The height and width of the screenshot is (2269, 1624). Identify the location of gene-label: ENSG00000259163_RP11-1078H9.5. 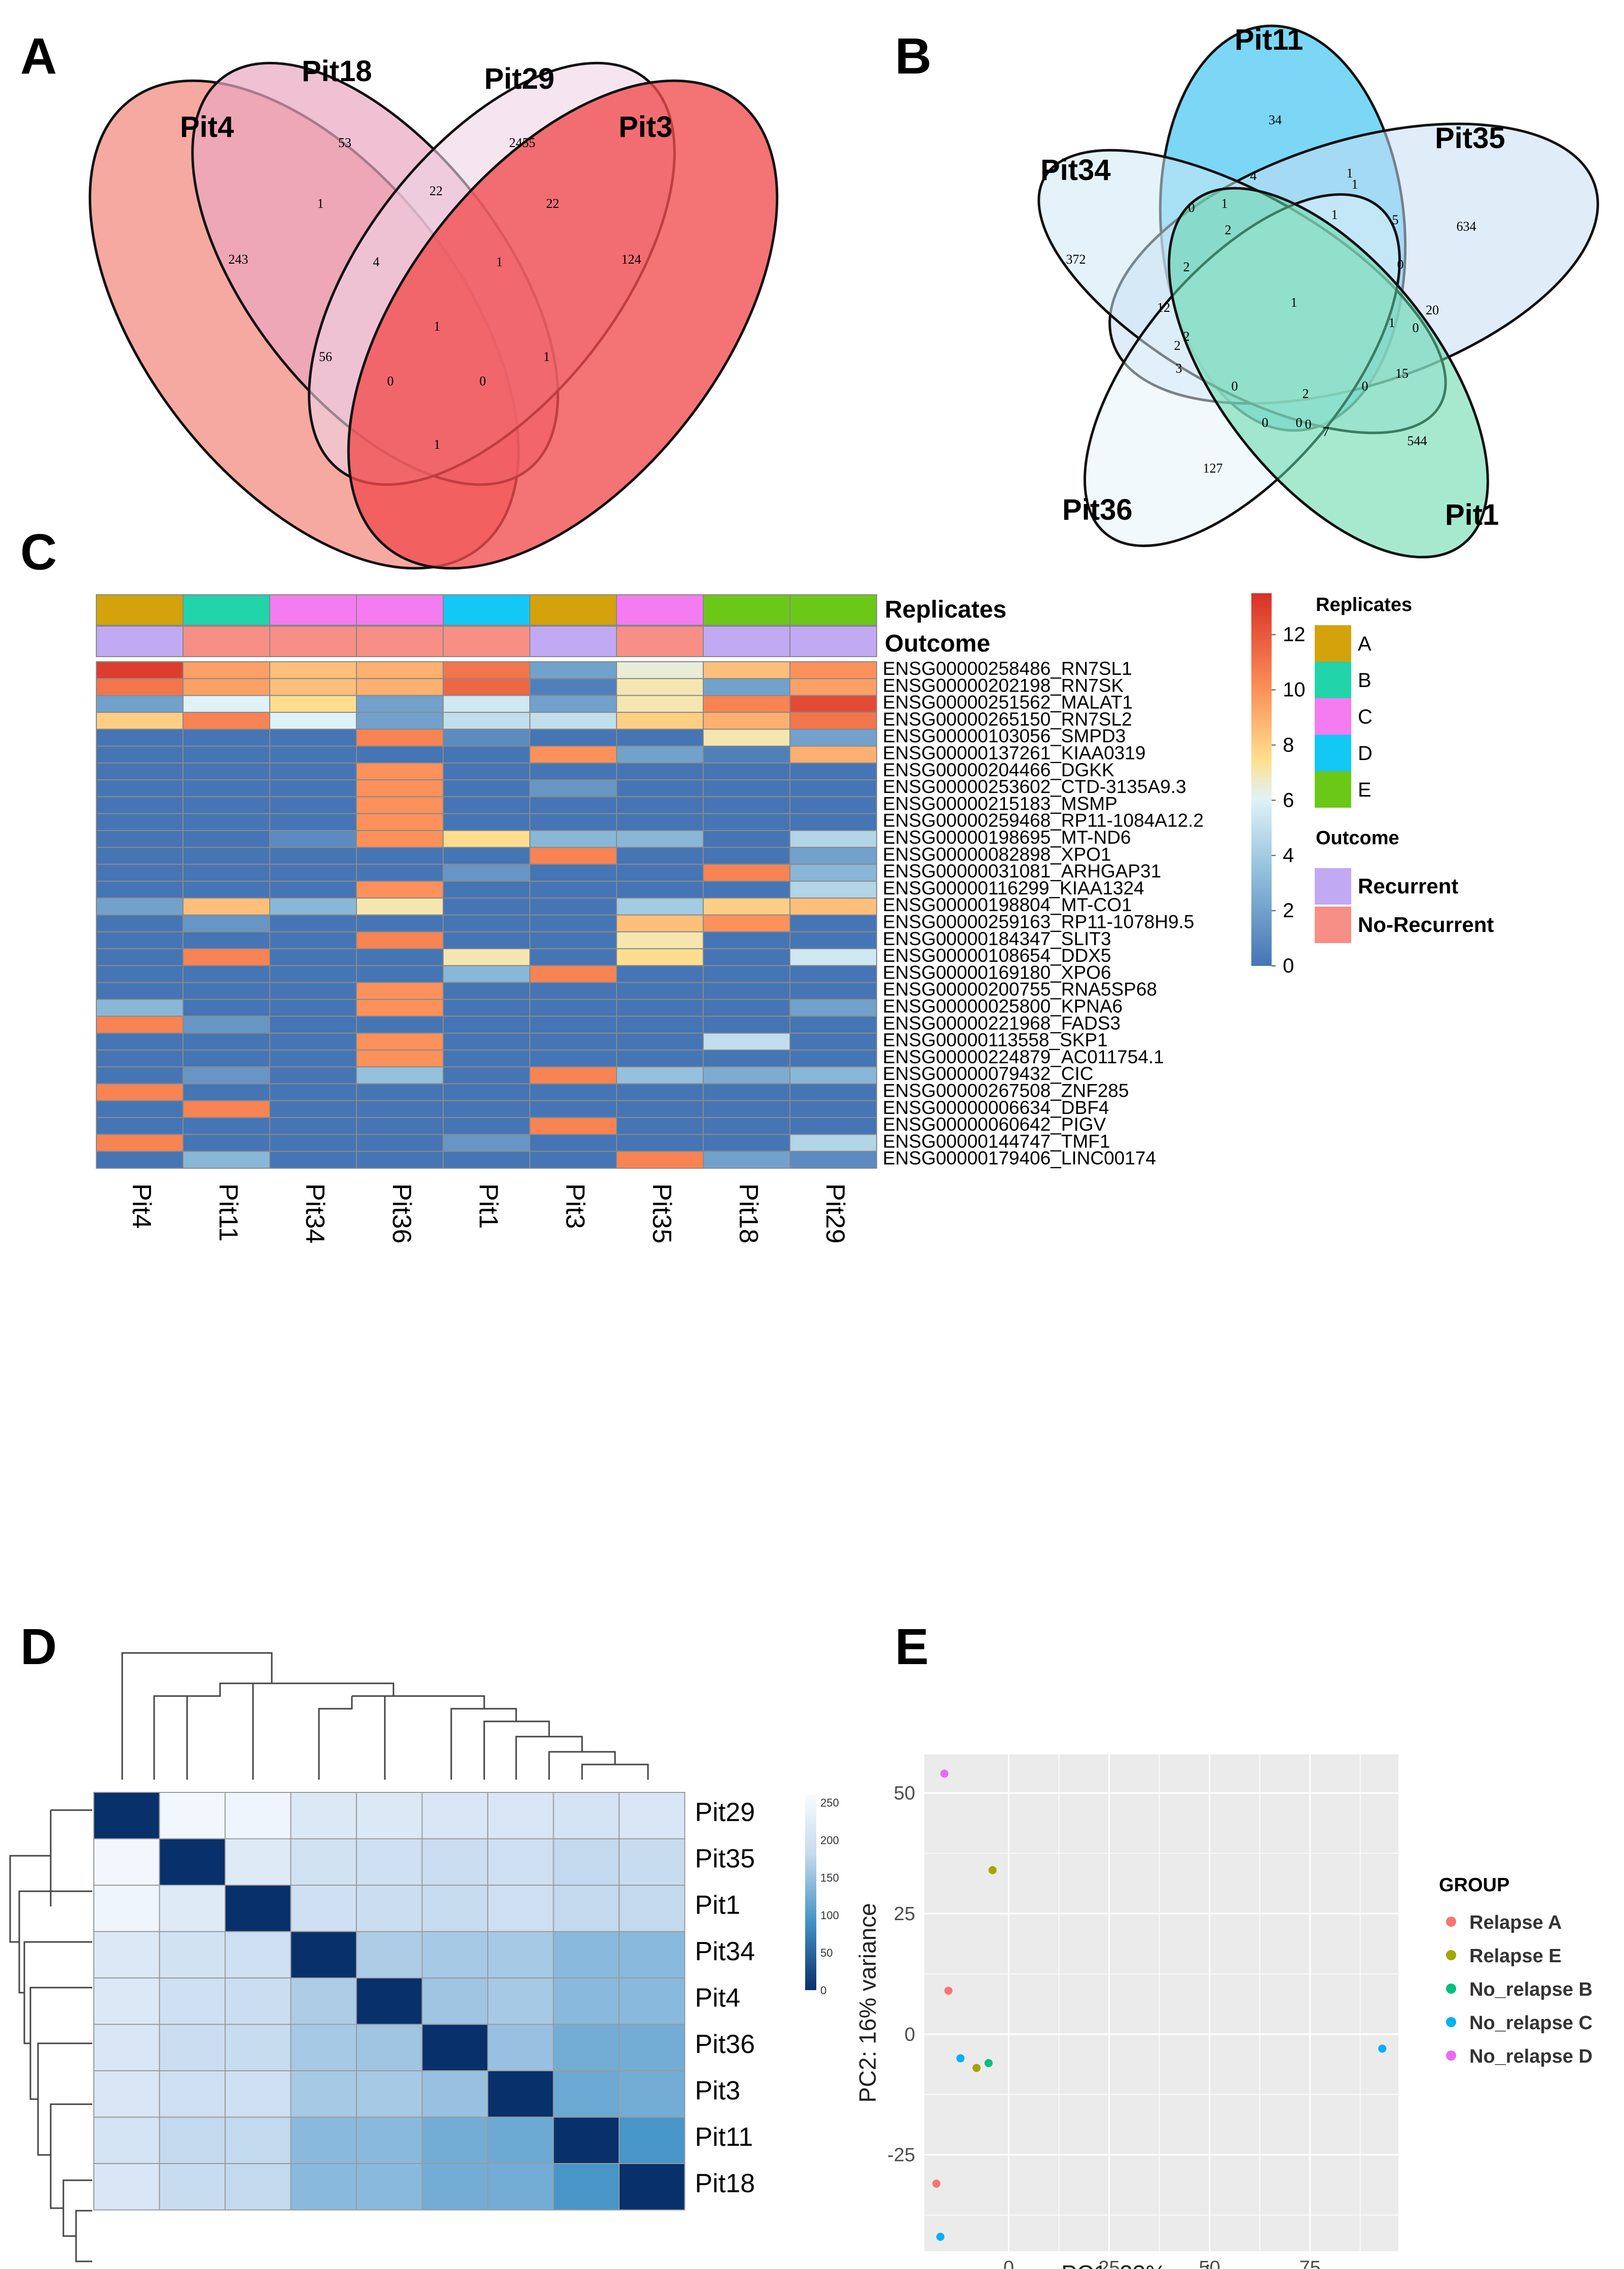
(1039, 921).